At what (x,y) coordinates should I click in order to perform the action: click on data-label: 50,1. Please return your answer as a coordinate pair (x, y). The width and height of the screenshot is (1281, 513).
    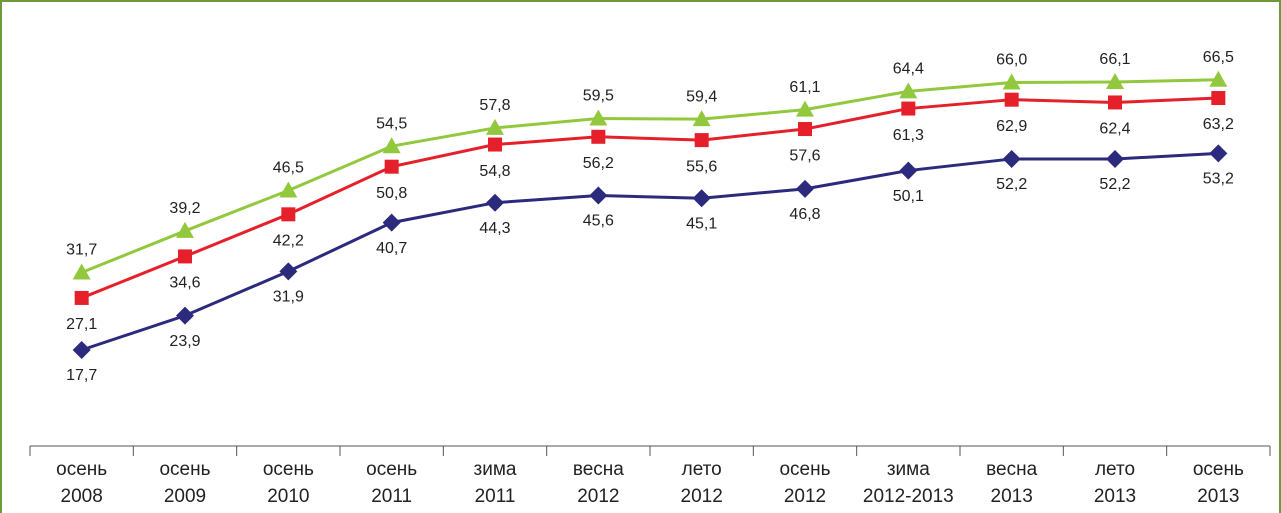
    Looking at the image, I should click on (908, 196).